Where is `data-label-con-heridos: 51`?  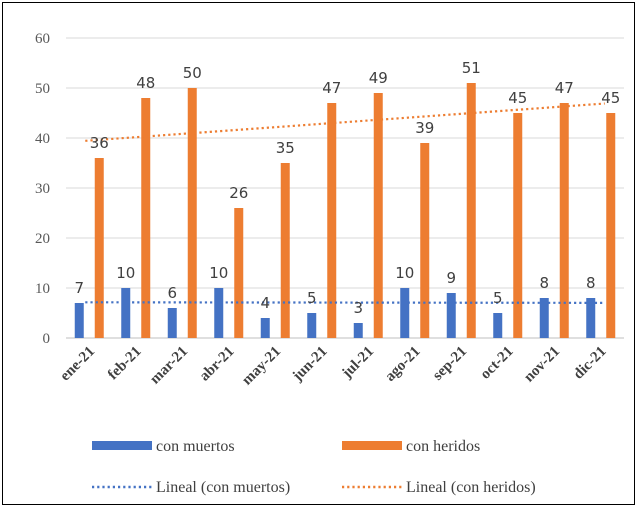
data-label-con-heridos: 51 is located at coordinates (471, 68).